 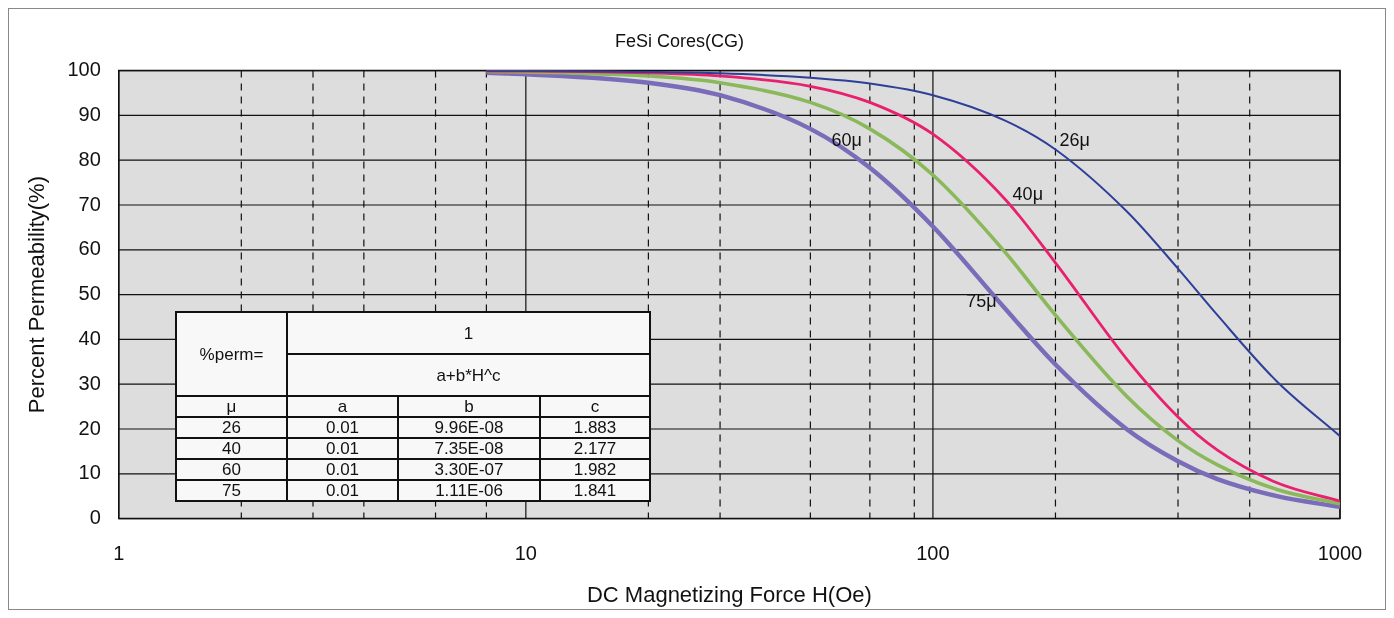 What do you see at coordinates (468, 375) in the screenshot?
I see `annotation: a+b*H^c` at bounding box center [468, 375].